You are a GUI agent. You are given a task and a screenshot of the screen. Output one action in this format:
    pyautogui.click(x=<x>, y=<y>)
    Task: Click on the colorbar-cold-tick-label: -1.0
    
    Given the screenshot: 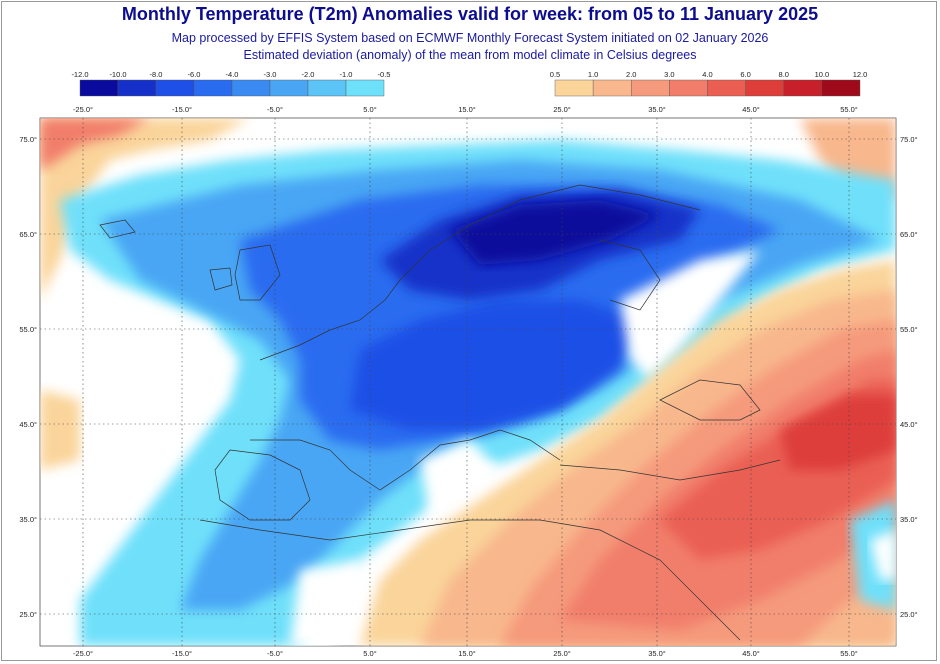 What is the action you would take?
    pyautogui.click(x=346, y=74)
    